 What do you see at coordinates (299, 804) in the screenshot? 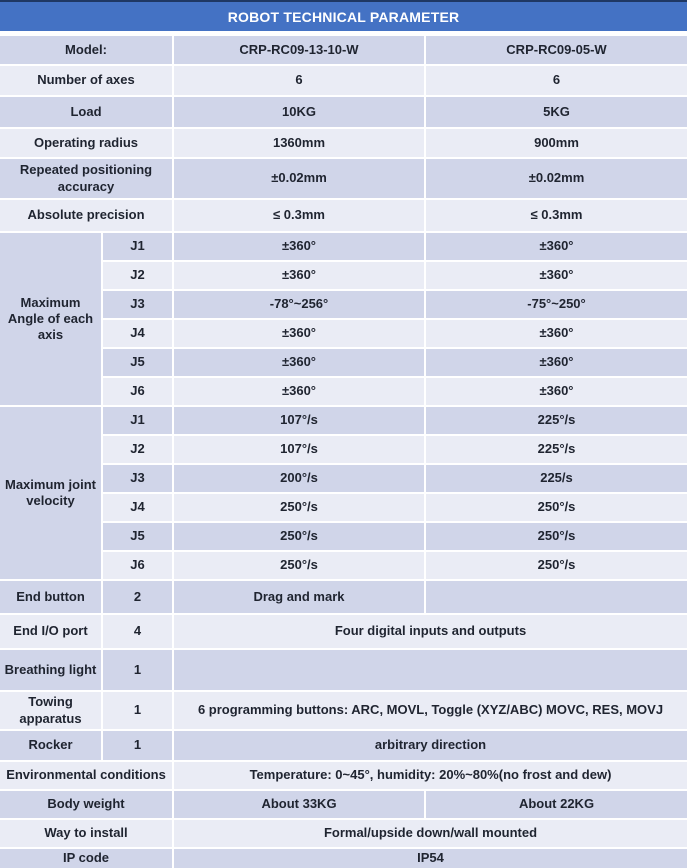
I see `body-weight-value-1: About 33KG` at bounding box center [299, 804].